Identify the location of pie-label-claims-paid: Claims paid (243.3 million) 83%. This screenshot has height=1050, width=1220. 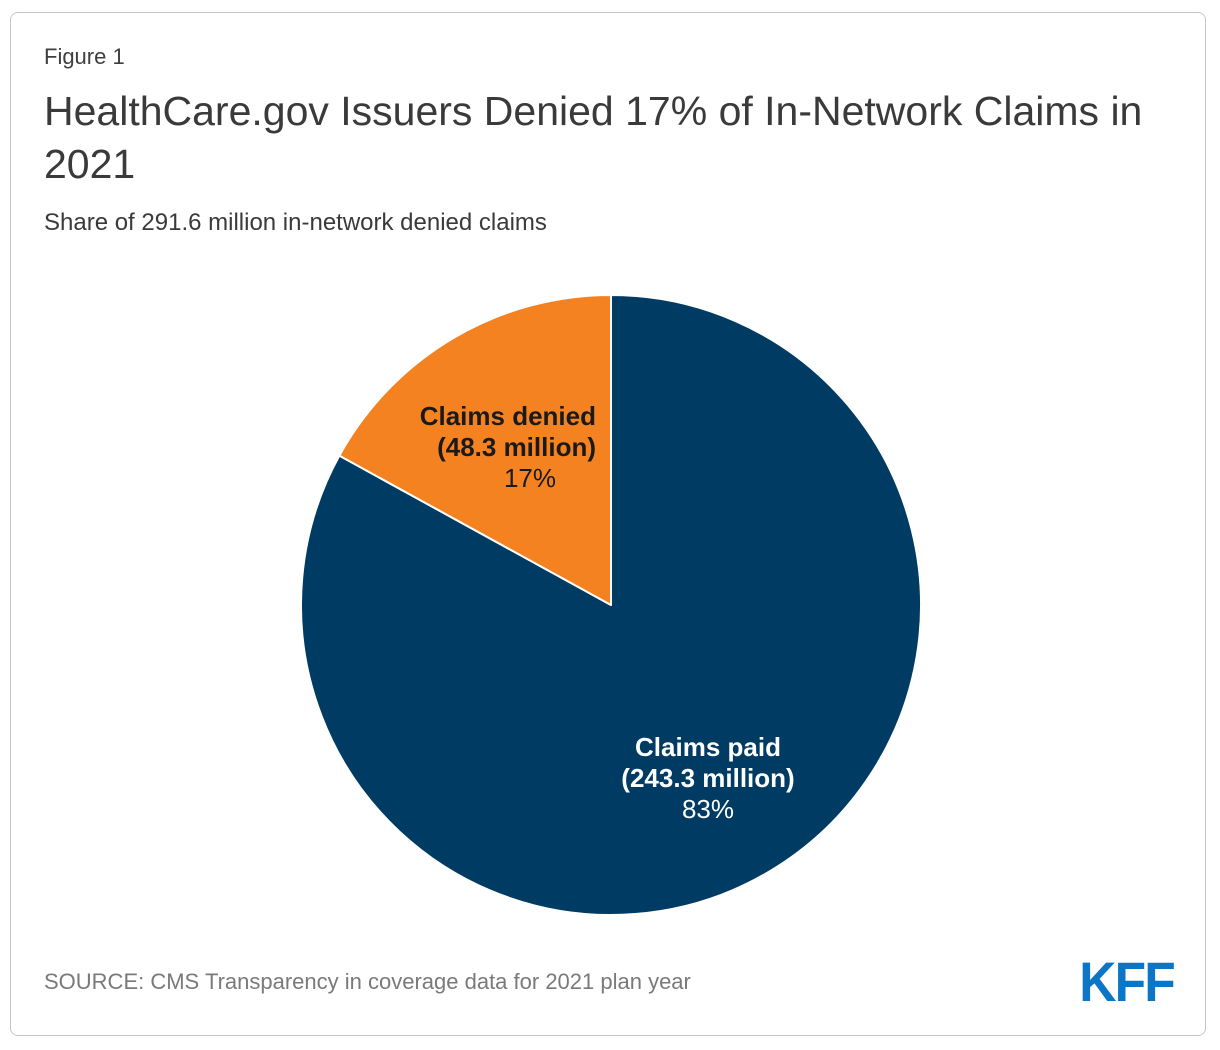
(707, 778).